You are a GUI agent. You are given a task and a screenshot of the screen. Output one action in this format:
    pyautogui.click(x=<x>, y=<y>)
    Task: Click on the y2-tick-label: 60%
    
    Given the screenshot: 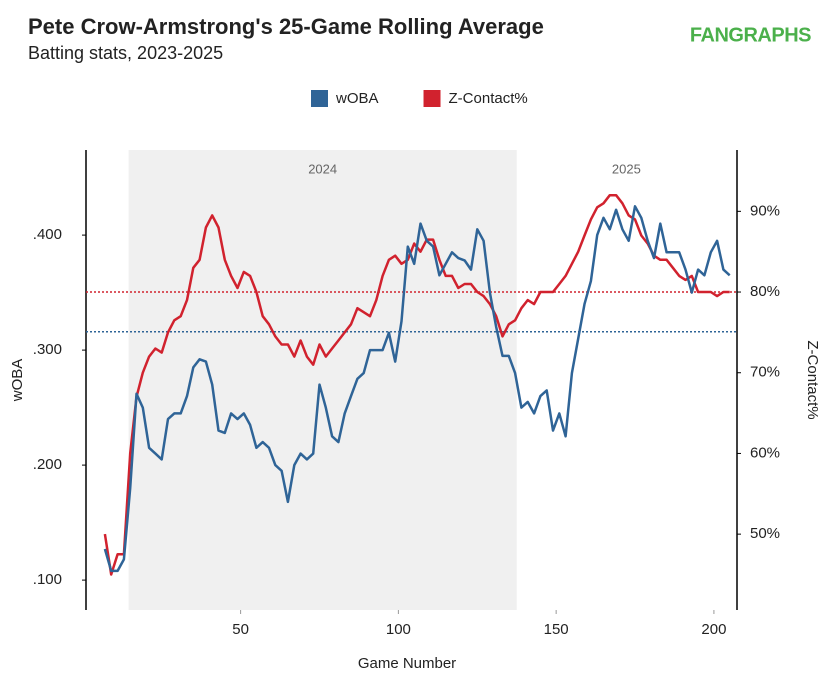 What is the action you would take?
    pyautogui.click(x=765, y=452)
    